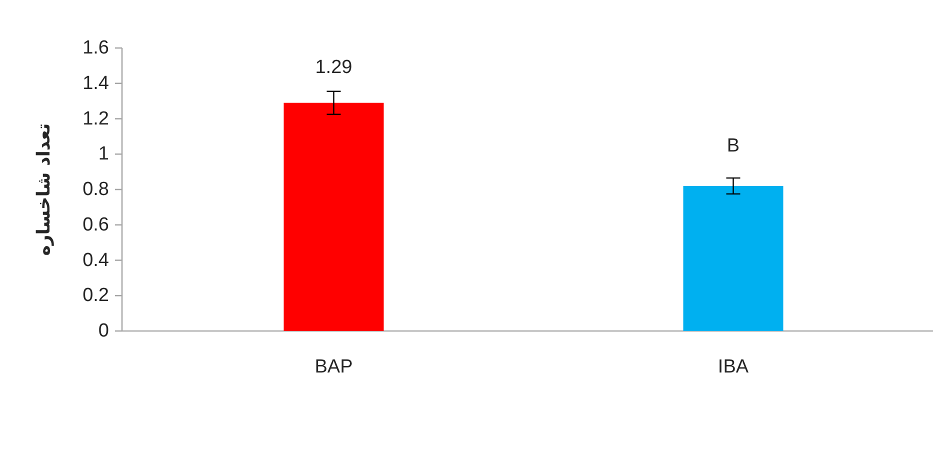 This screenshot has width=933, height=473. What do you see at coordinates (95, 119) in the screenshot?
I see `y-tick-label: 1.2` at bounding box center [95, 119].